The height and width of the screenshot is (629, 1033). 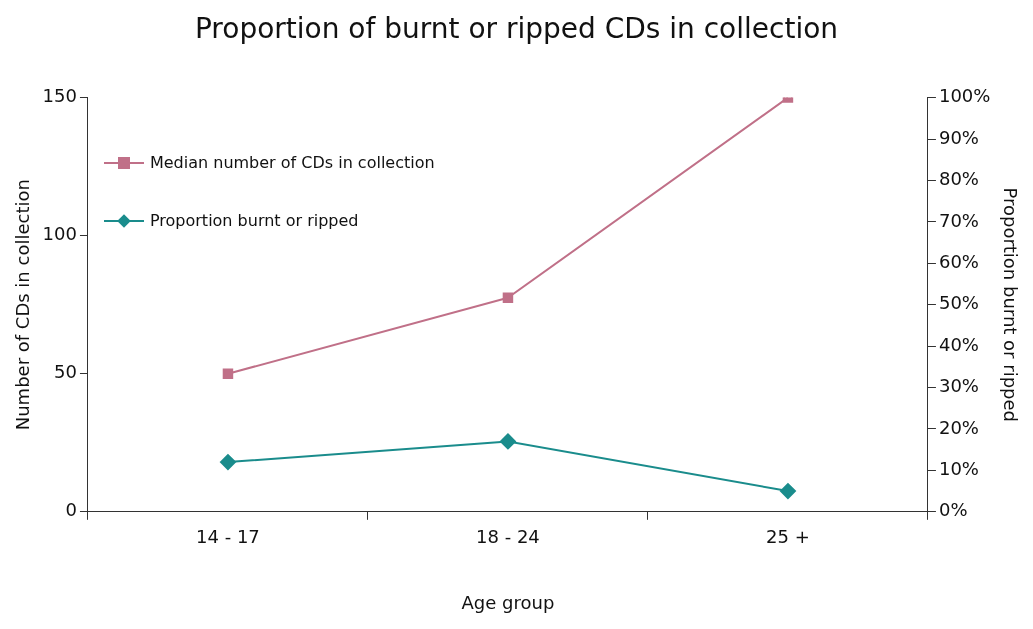 I want to click on y-tick-label: 150, so click(x=59, y=96).